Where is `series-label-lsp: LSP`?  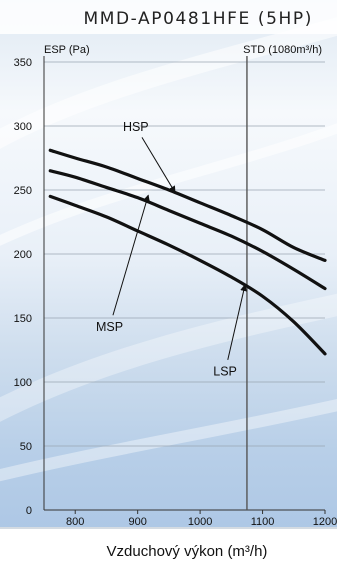
series-label-lsp: LSP is located at coordinates (225, 372).